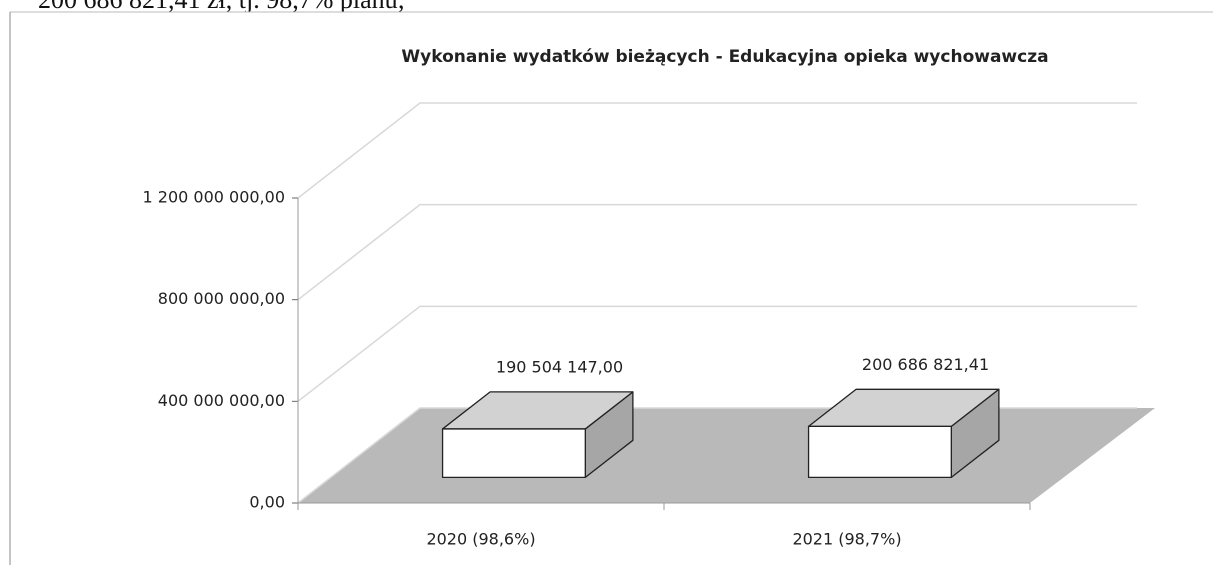 The image size is (1213, 565). I want to click on crop-mask, so click(606, 18).